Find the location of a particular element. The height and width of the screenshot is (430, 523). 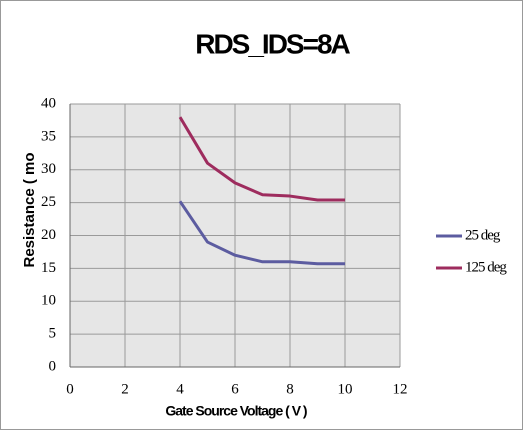

y-axis-label: Resistance ( mo is located at coordinates (29, 209).